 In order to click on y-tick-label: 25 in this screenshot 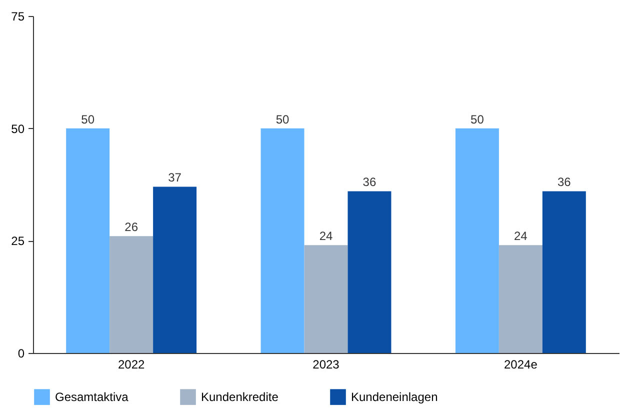, I will do `click(18, 241)`.